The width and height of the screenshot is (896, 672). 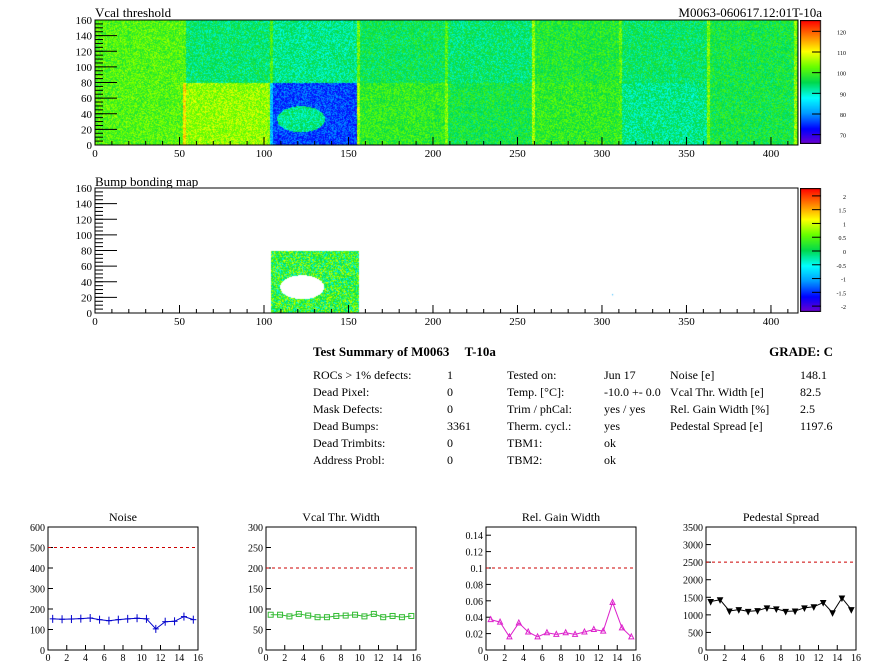 I want to click on summary-row: Address Probl: 0, so click(x=383, y=460).